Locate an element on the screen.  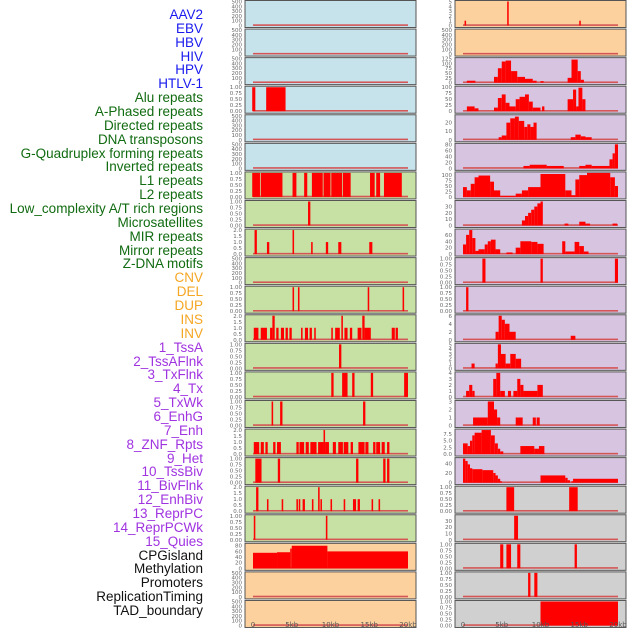
x-tick-label: 15kb is located at coordinates (580, 625).